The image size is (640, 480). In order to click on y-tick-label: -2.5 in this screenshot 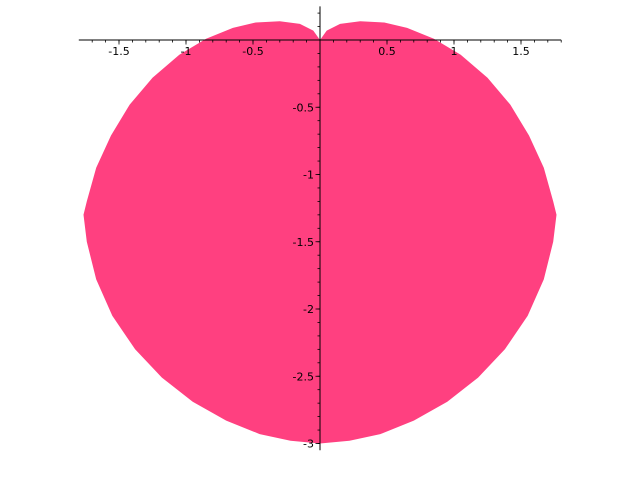, I will do `click(303, 376)`.